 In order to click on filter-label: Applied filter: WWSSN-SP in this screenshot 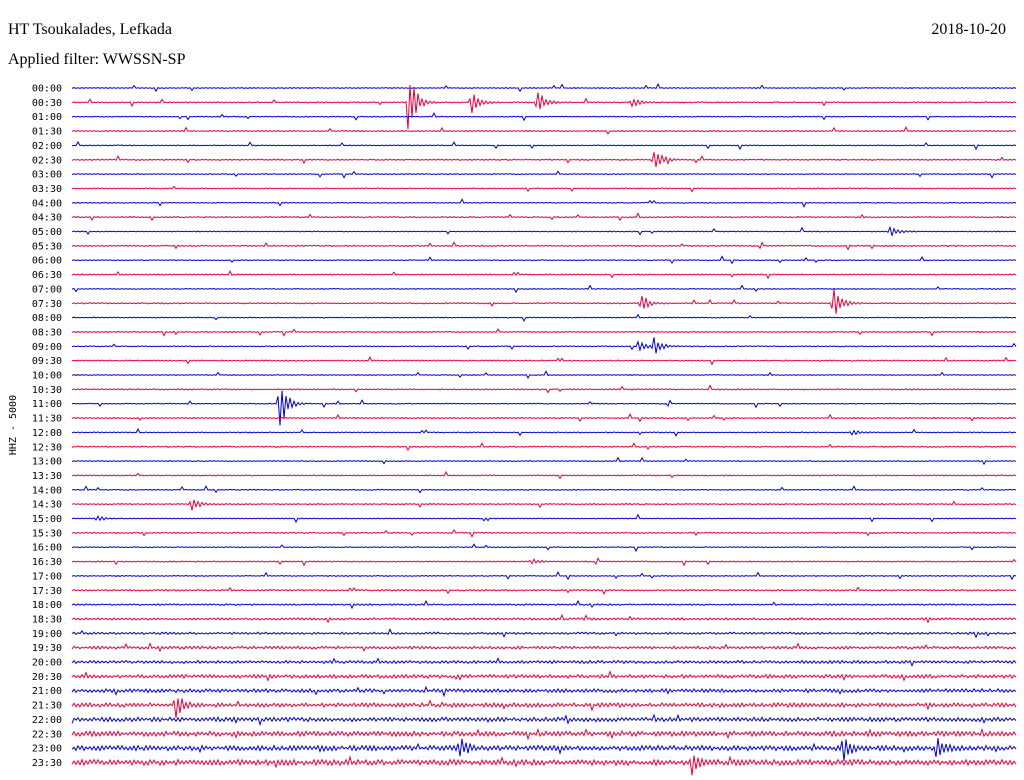, I will do `click(97, 59)`.